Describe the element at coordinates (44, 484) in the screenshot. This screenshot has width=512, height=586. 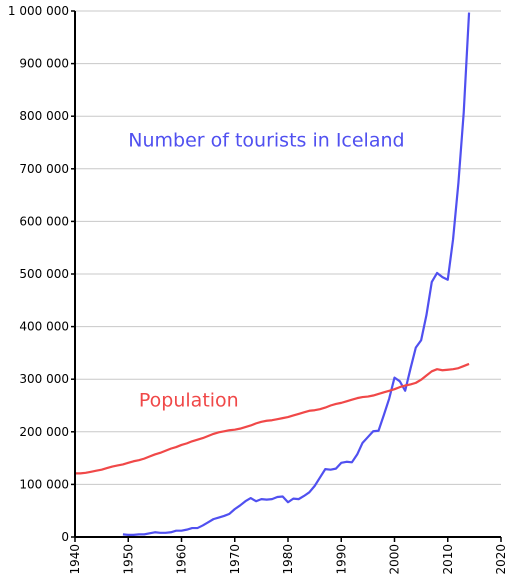
I see `y-tick-label: 100 000` at that location.